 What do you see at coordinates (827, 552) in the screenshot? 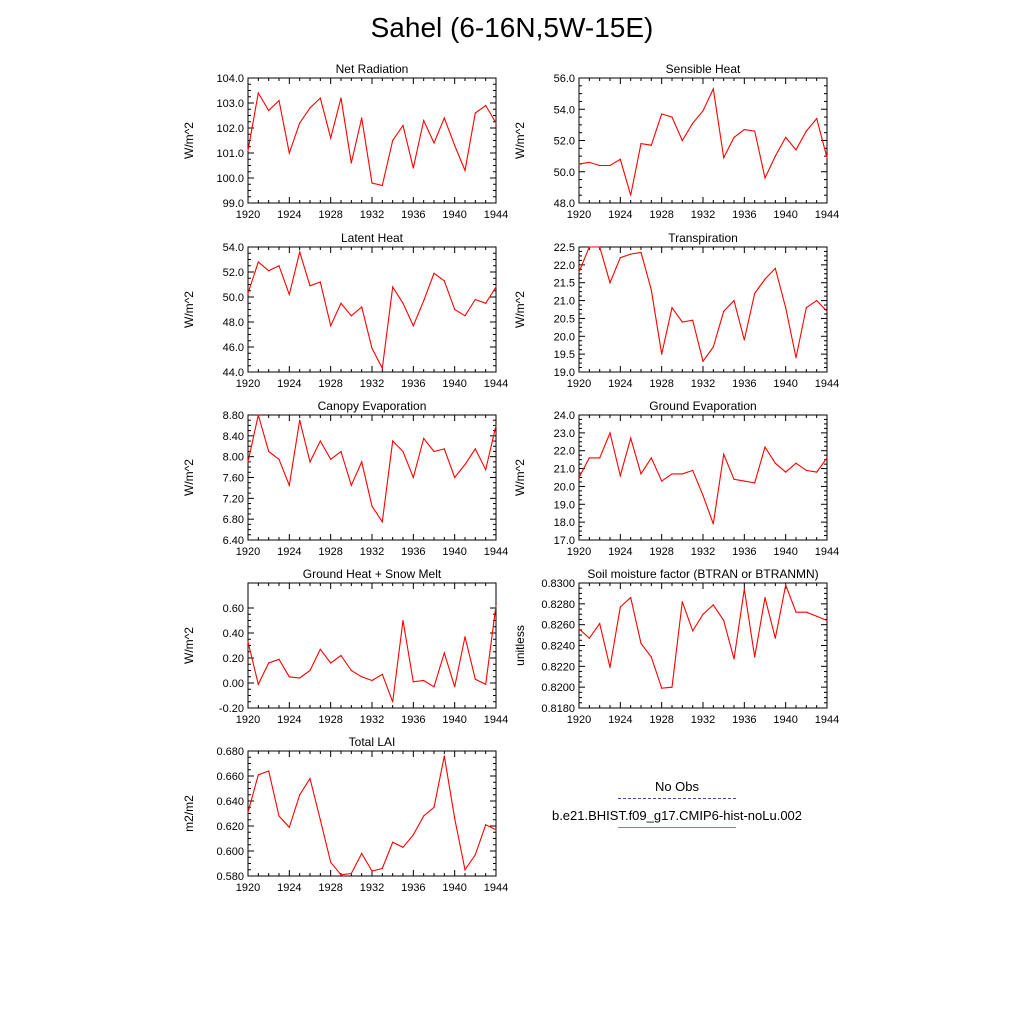
I see `x-tick-label: 1944` at bounding box center [827, 552].